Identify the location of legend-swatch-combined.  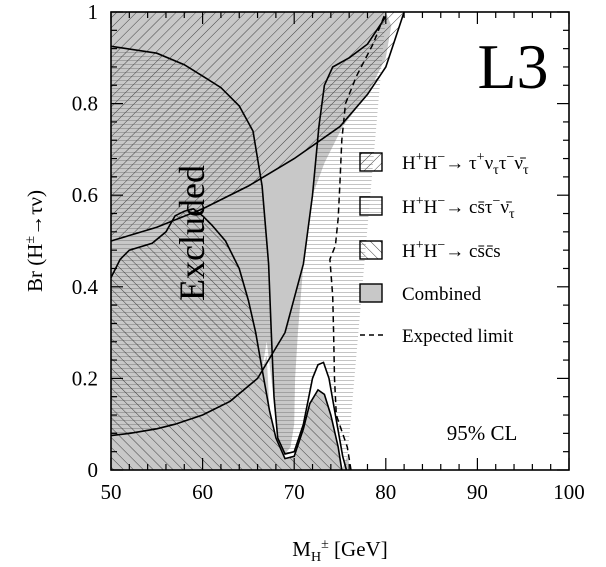
(371, 293).